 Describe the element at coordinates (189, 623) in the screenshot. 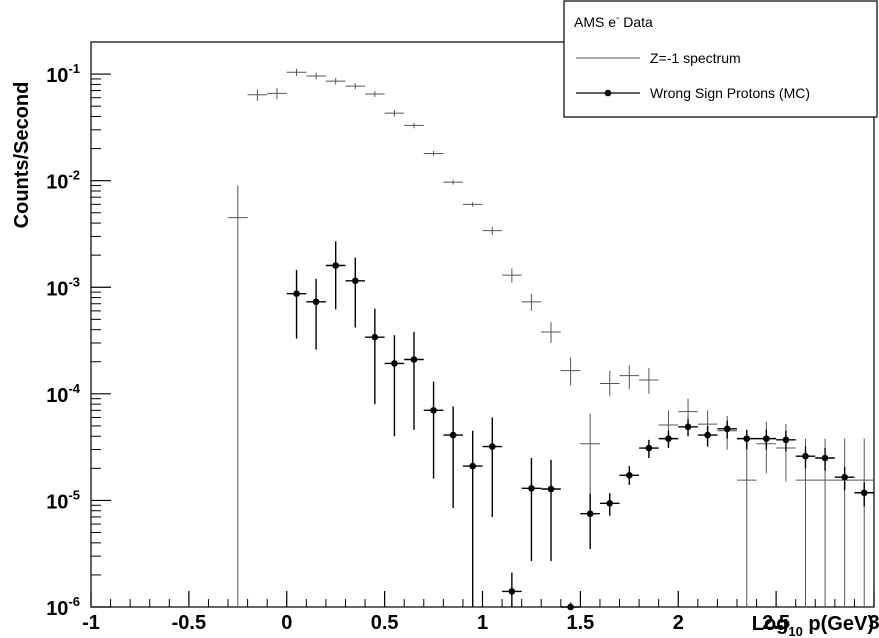

I see `x-tick-label: -0.5` at that location.